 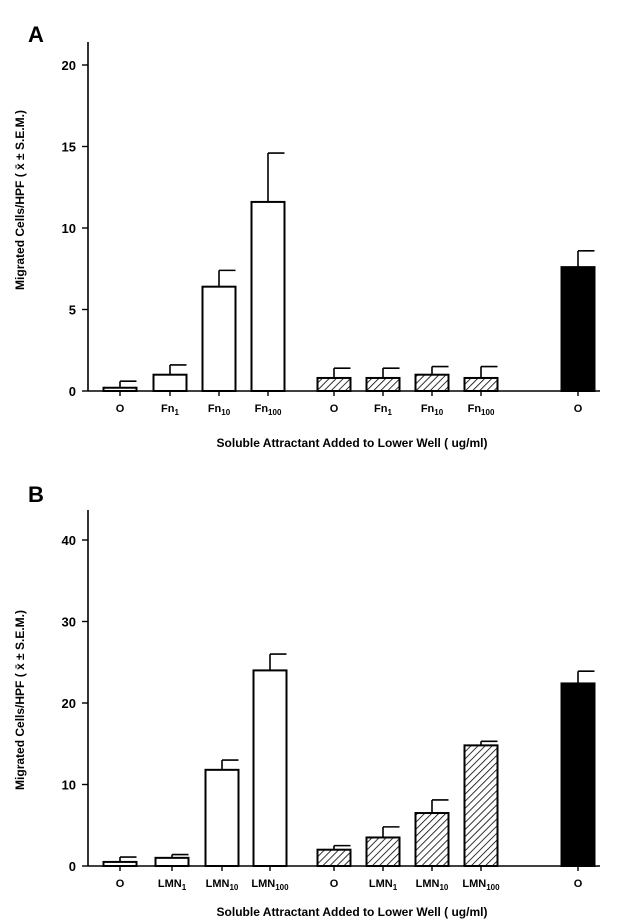 What do you see at coordinates (481, 410) in the screenshot?
I see `panel-a-category-label-8: Fn100` at bounding box center [481, 410].